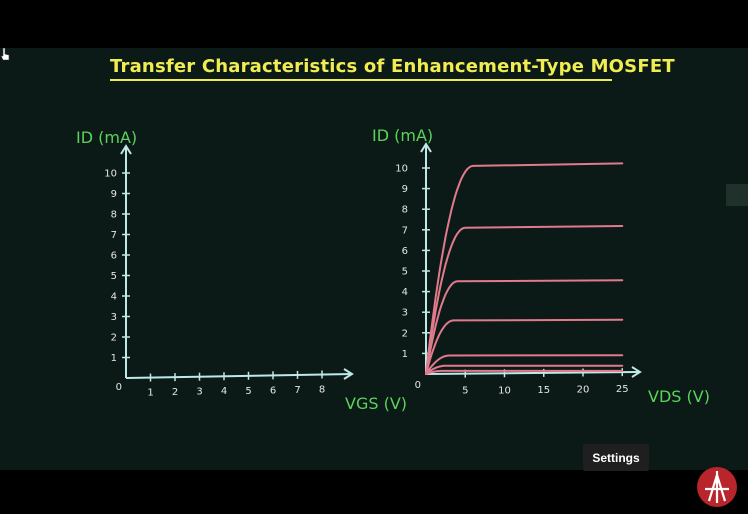  Describe the element at coordinates (114, 215) in the screenshot. I see `y-tick-label-left-8: 8` at that location.